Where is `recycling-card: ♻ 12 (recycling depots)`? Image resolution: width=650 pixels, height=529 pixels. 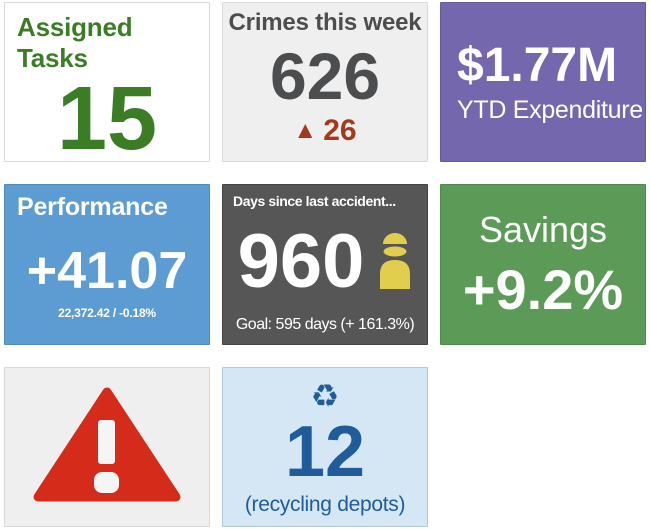
recycling-card: ♻ 12 (recycling depots) is located at coordinates (325, 446).